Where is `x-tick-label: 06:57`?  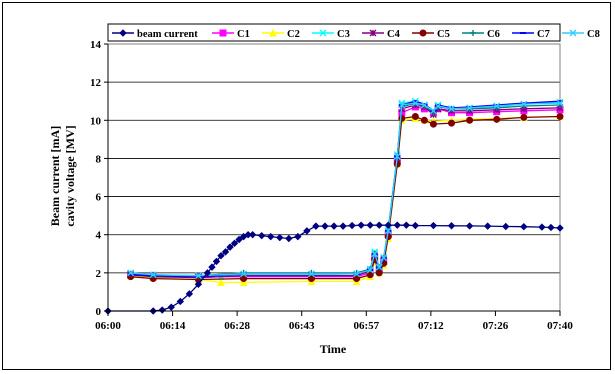
x-tick-label: 06:57 is located at coordinates (366, 326).